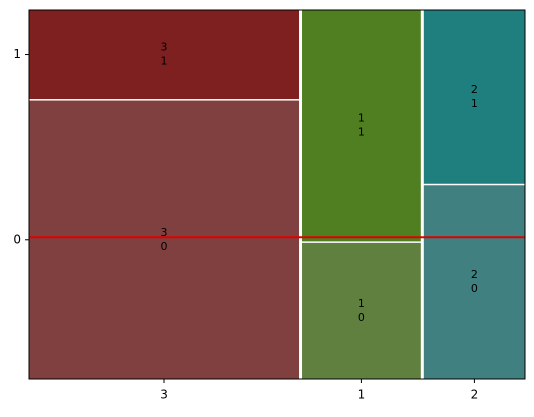 The height and width of the screenshot is (417, 534). What do you see at coordinates (17, 239) in the screenshot?
I see `y-tick-label: 0` at bounding box center [17, 239].